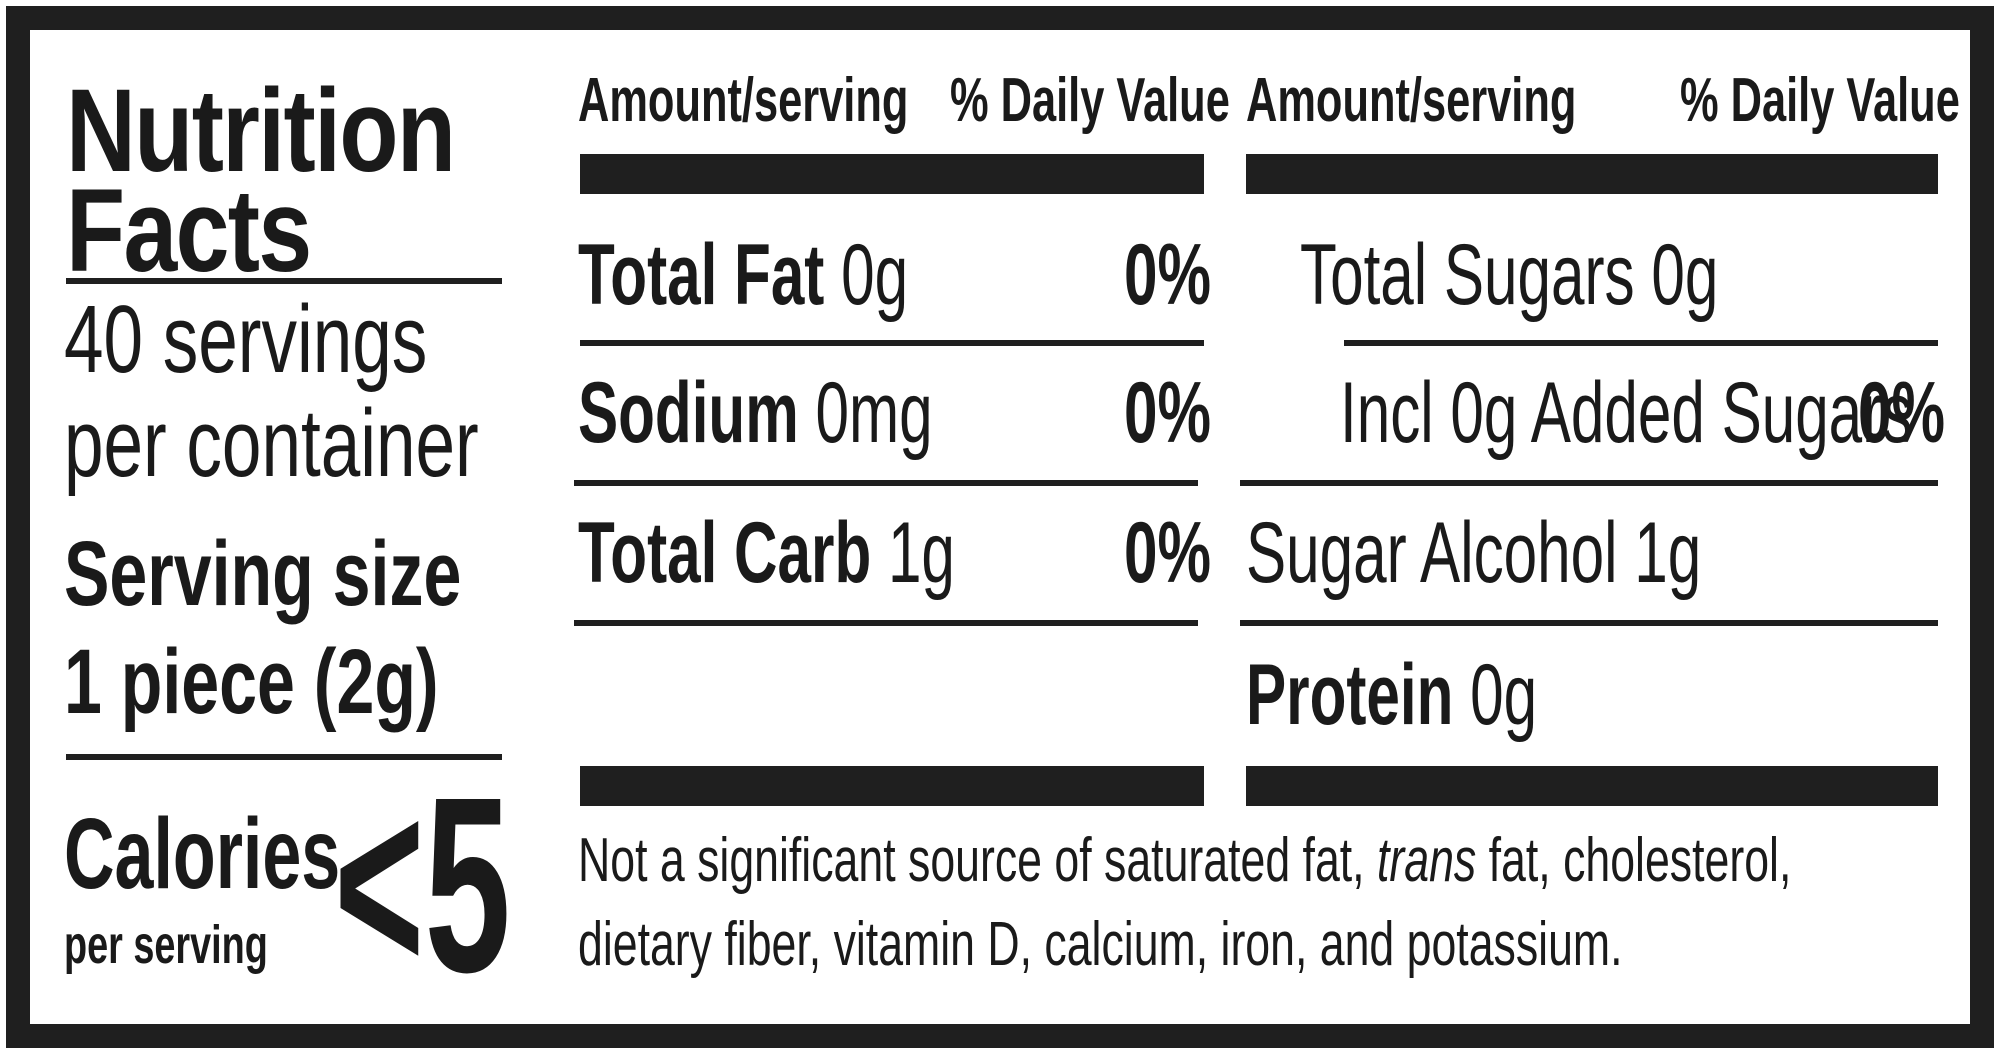 This screenshot has height=1054, width=2000. I want to click on calories-label: Calories, so click(202, 854).